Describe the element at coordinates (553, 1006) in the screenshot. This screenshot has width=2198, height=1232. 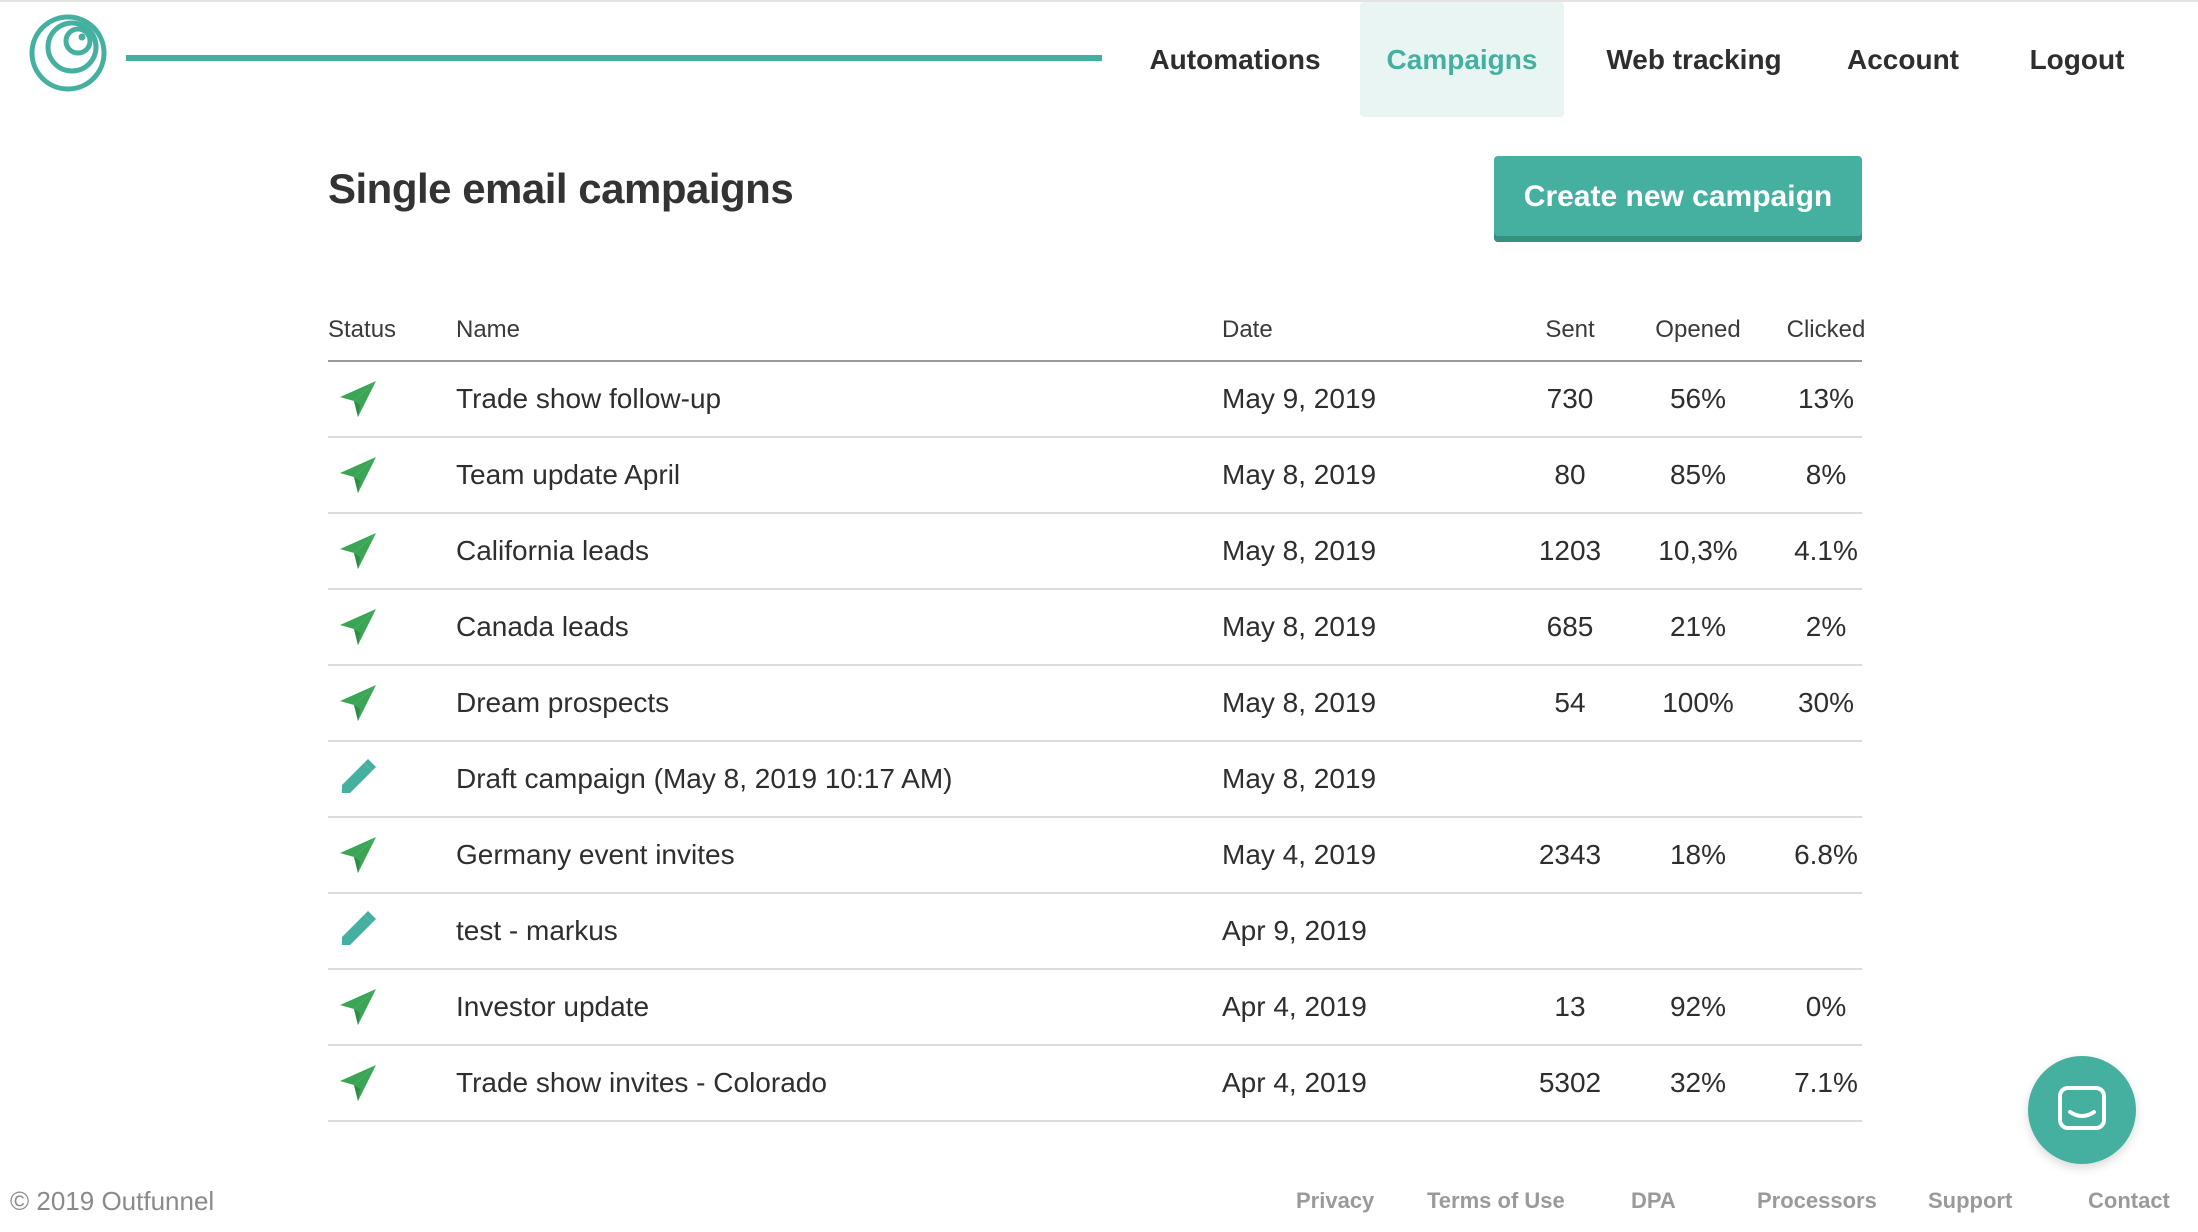
I see `campaign-name: Investor update` at that location.